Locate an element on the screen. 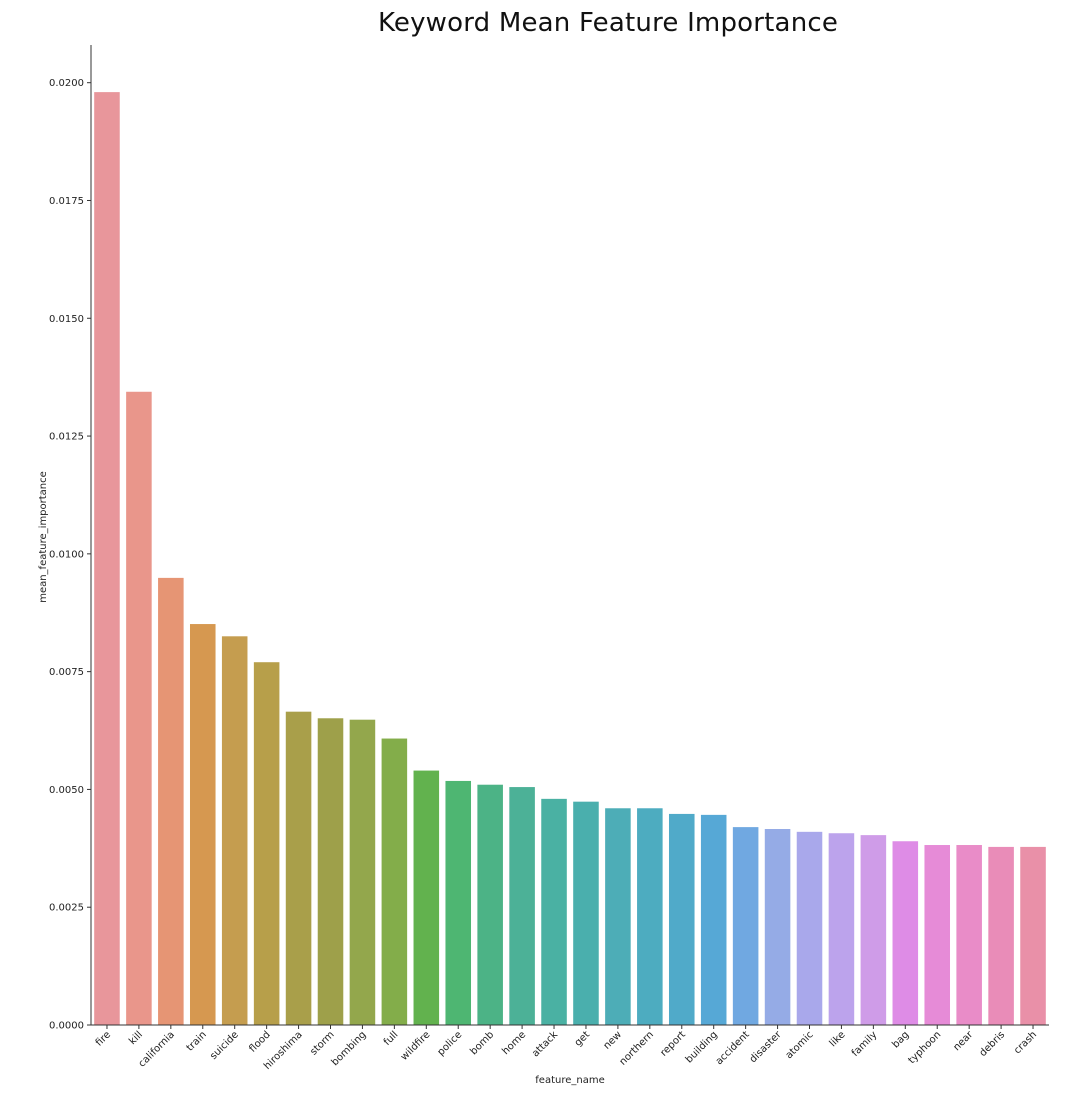 The width and height of the screenshot is (1087, 1119). bar-bombing is located at coordinates (362, 872).